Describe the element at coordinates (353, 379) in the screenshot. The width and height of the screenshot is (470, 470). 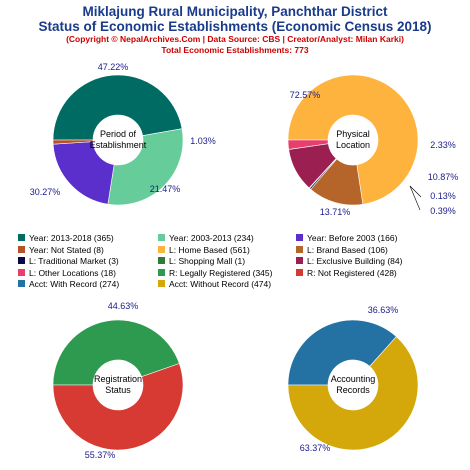
I see `center-label: Accounting` at that location.